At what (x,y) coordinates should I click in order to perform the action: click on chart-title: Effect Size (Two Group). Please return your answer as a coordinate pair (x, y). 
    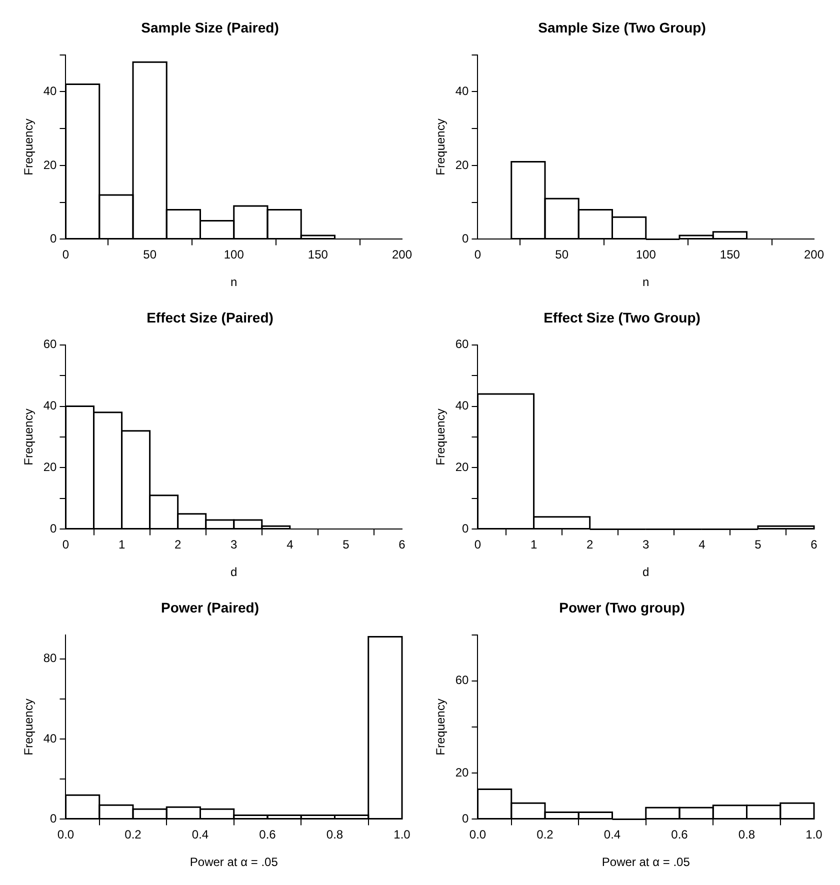
    Looking at the image, I should click on (622, 317).